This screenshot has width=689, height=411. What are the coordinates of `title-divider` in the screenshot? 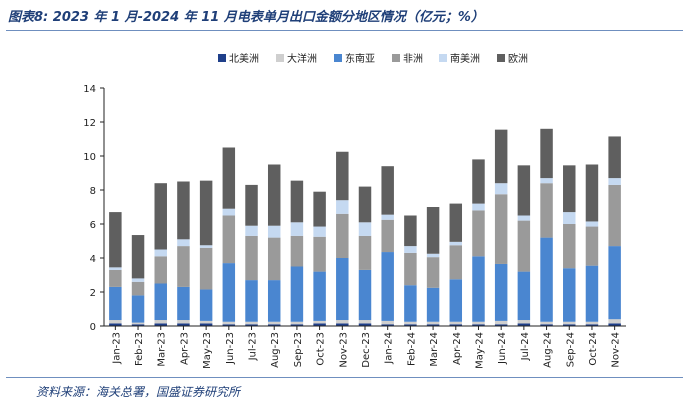 It's located at (344, 30).